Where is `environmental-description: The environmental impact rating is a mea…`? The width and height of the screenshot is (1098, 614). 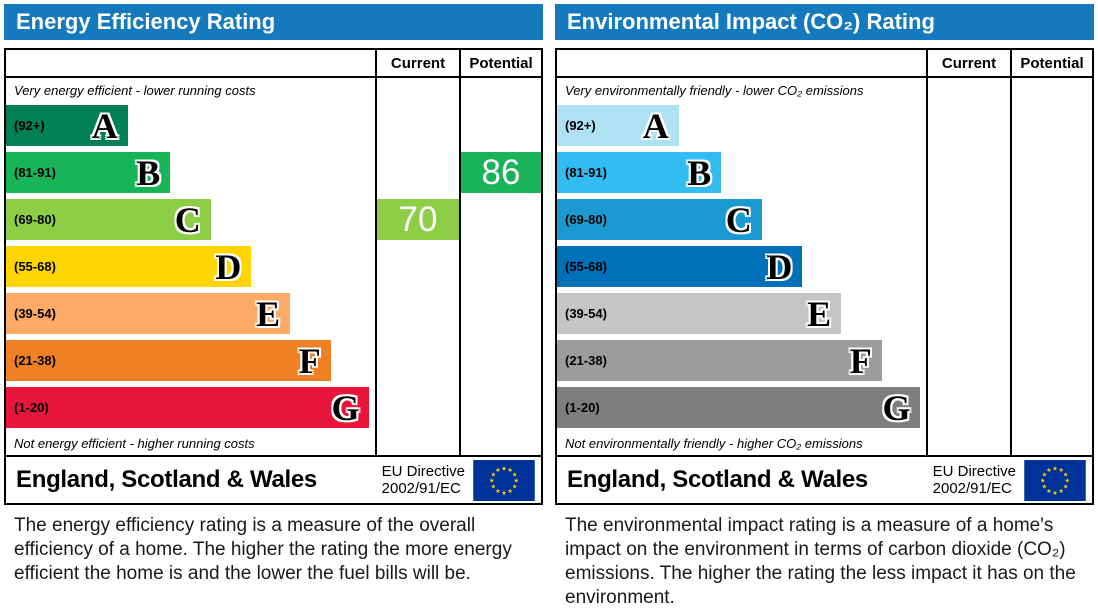
environmental-description: The environmental impact rating is a mea… is located at coordinates (820, 561).